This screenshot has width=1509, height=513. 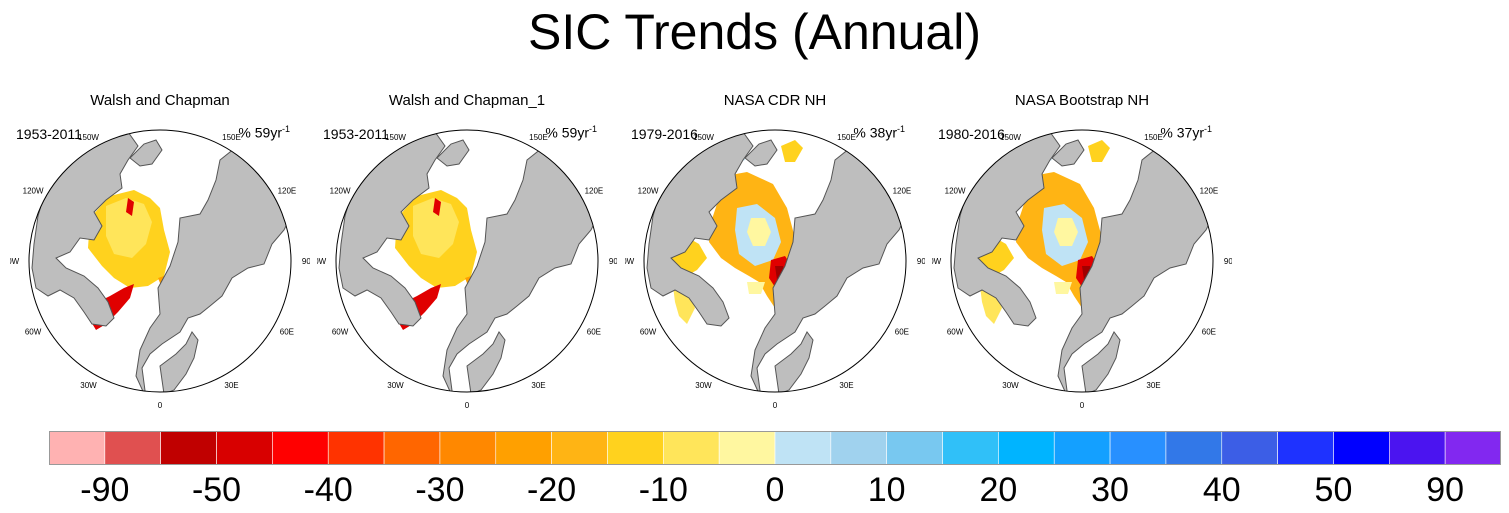 What do you see at coordinates (440, 490) in the screenshot?
I see `colorbar-tick-label: -30` at bounding box center [440, 490].